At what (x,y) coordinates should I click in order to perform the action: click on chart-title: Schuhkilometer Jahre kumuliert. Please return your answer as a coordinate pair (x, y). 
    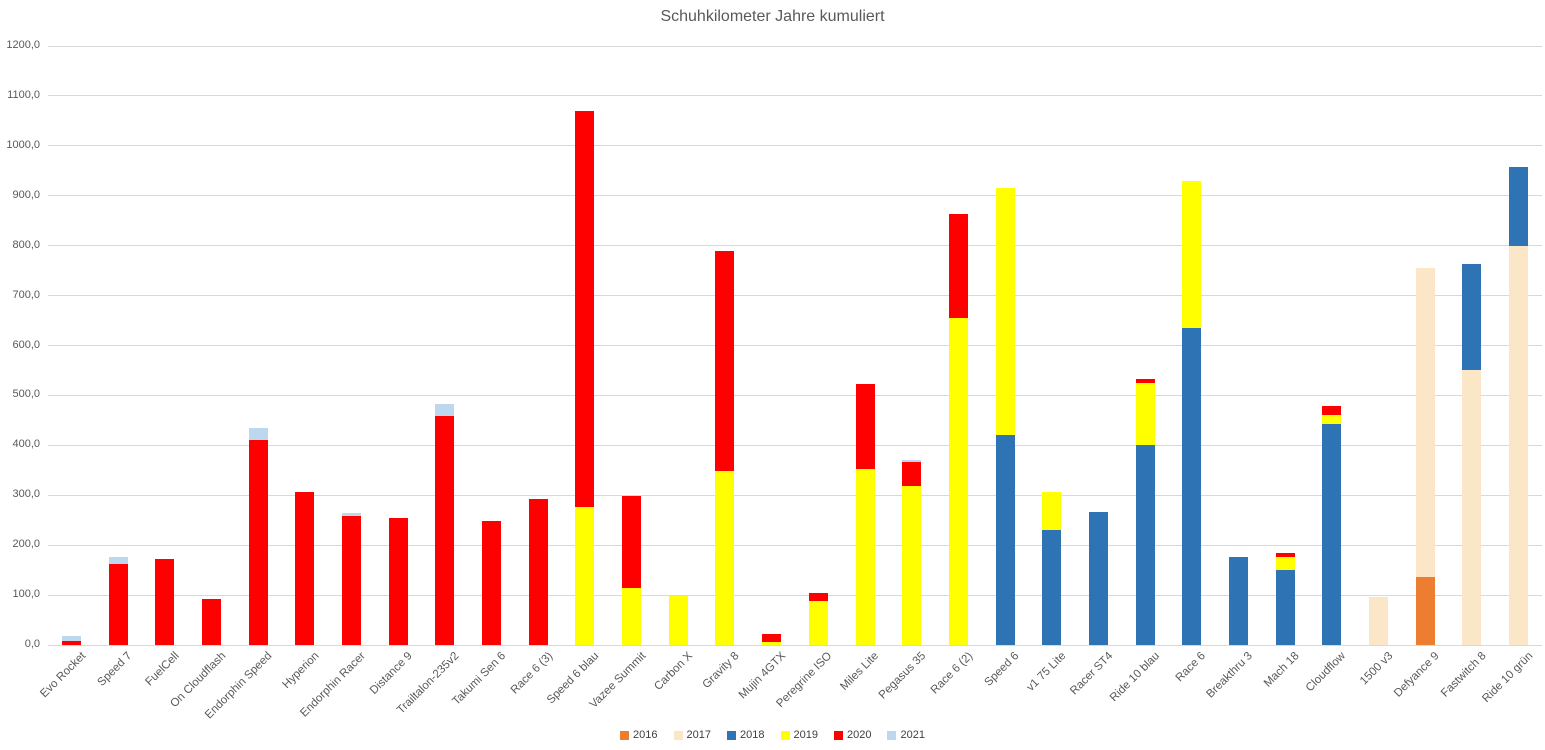
    Looking at the image, I should click on (772, 16).